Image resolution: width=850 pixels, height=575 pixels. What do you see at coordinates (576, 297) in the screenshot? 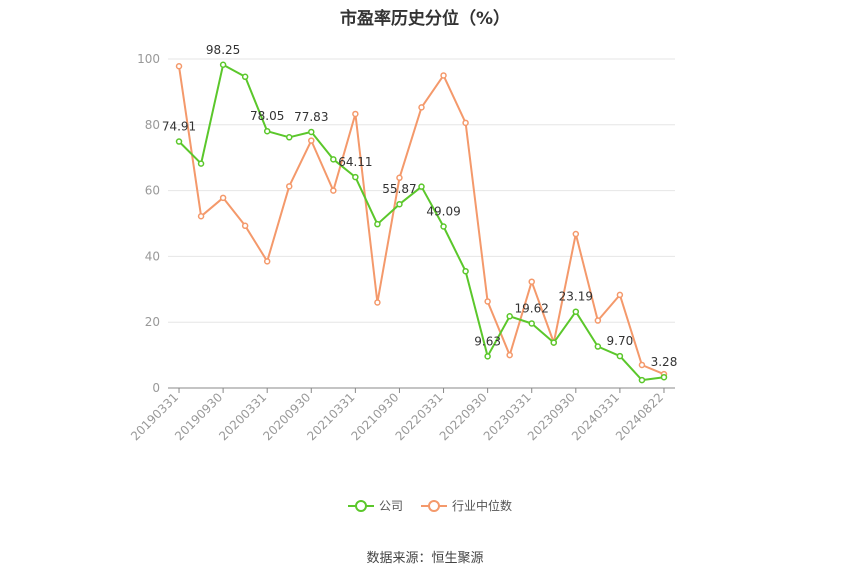
I see `data-label: 23.19` at bounding box center [576, 297].